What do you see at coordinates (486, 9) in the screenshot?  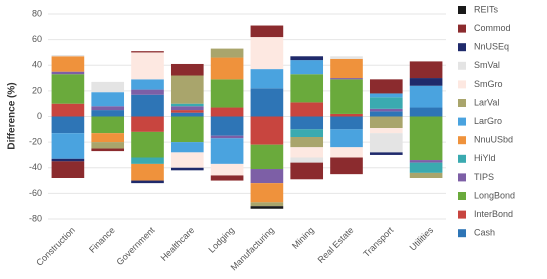 I see `legend-label: REITs` at bounding box center [486, 9].